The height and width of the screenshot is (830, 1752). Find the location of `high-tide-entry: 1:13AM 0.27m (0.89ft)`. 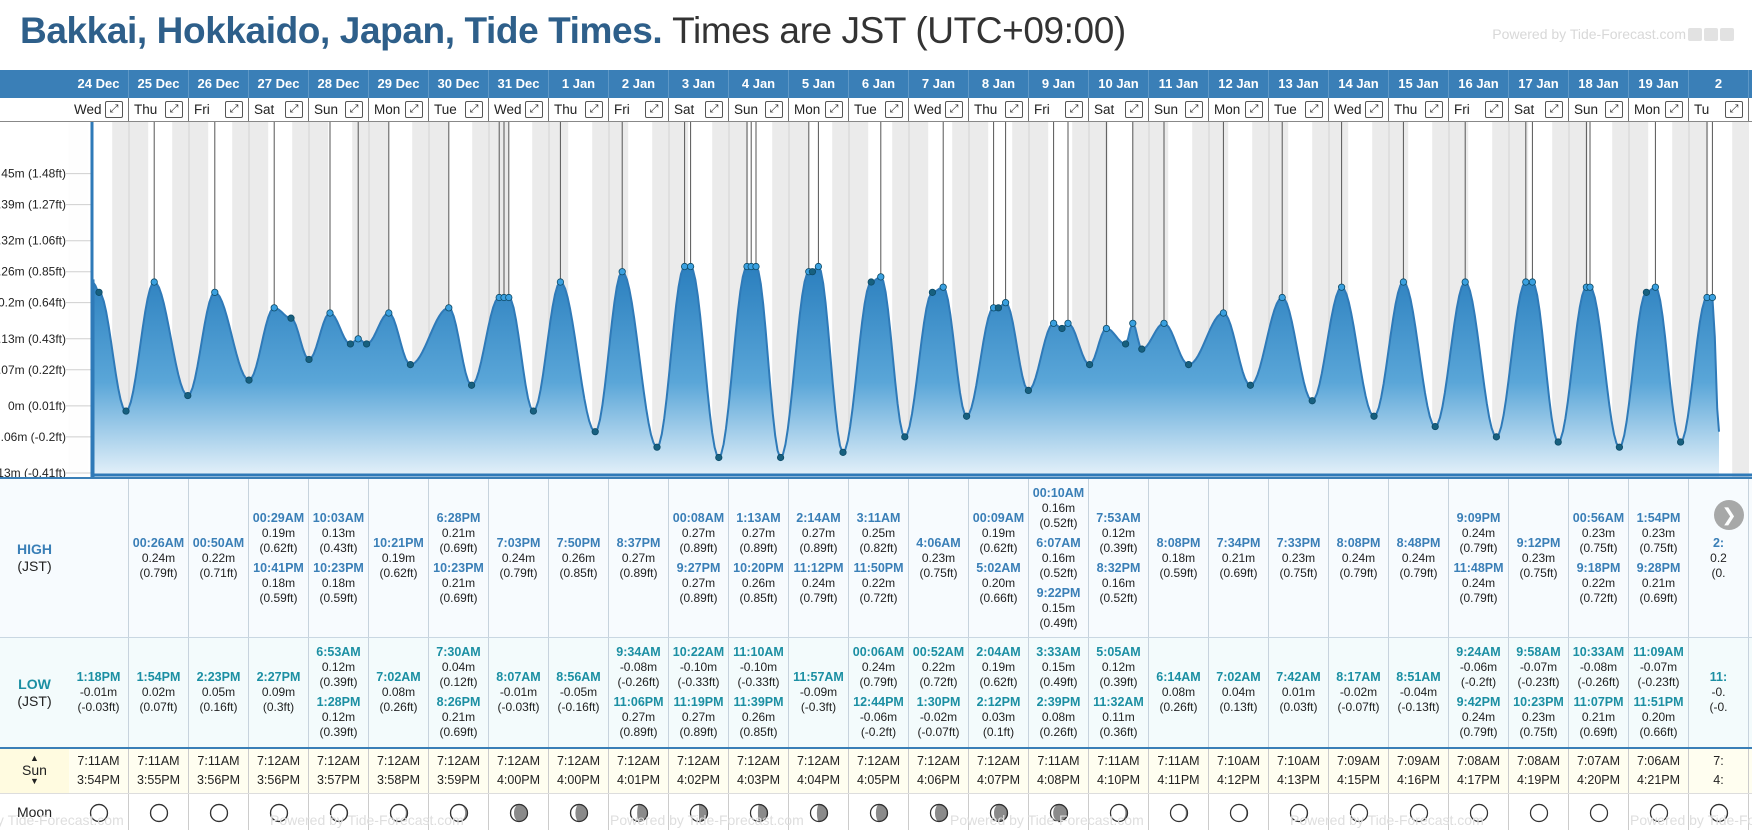

high-tide-entry: 1:13AM 0.27m (0.89ft) is located at coordinates (758, 533).